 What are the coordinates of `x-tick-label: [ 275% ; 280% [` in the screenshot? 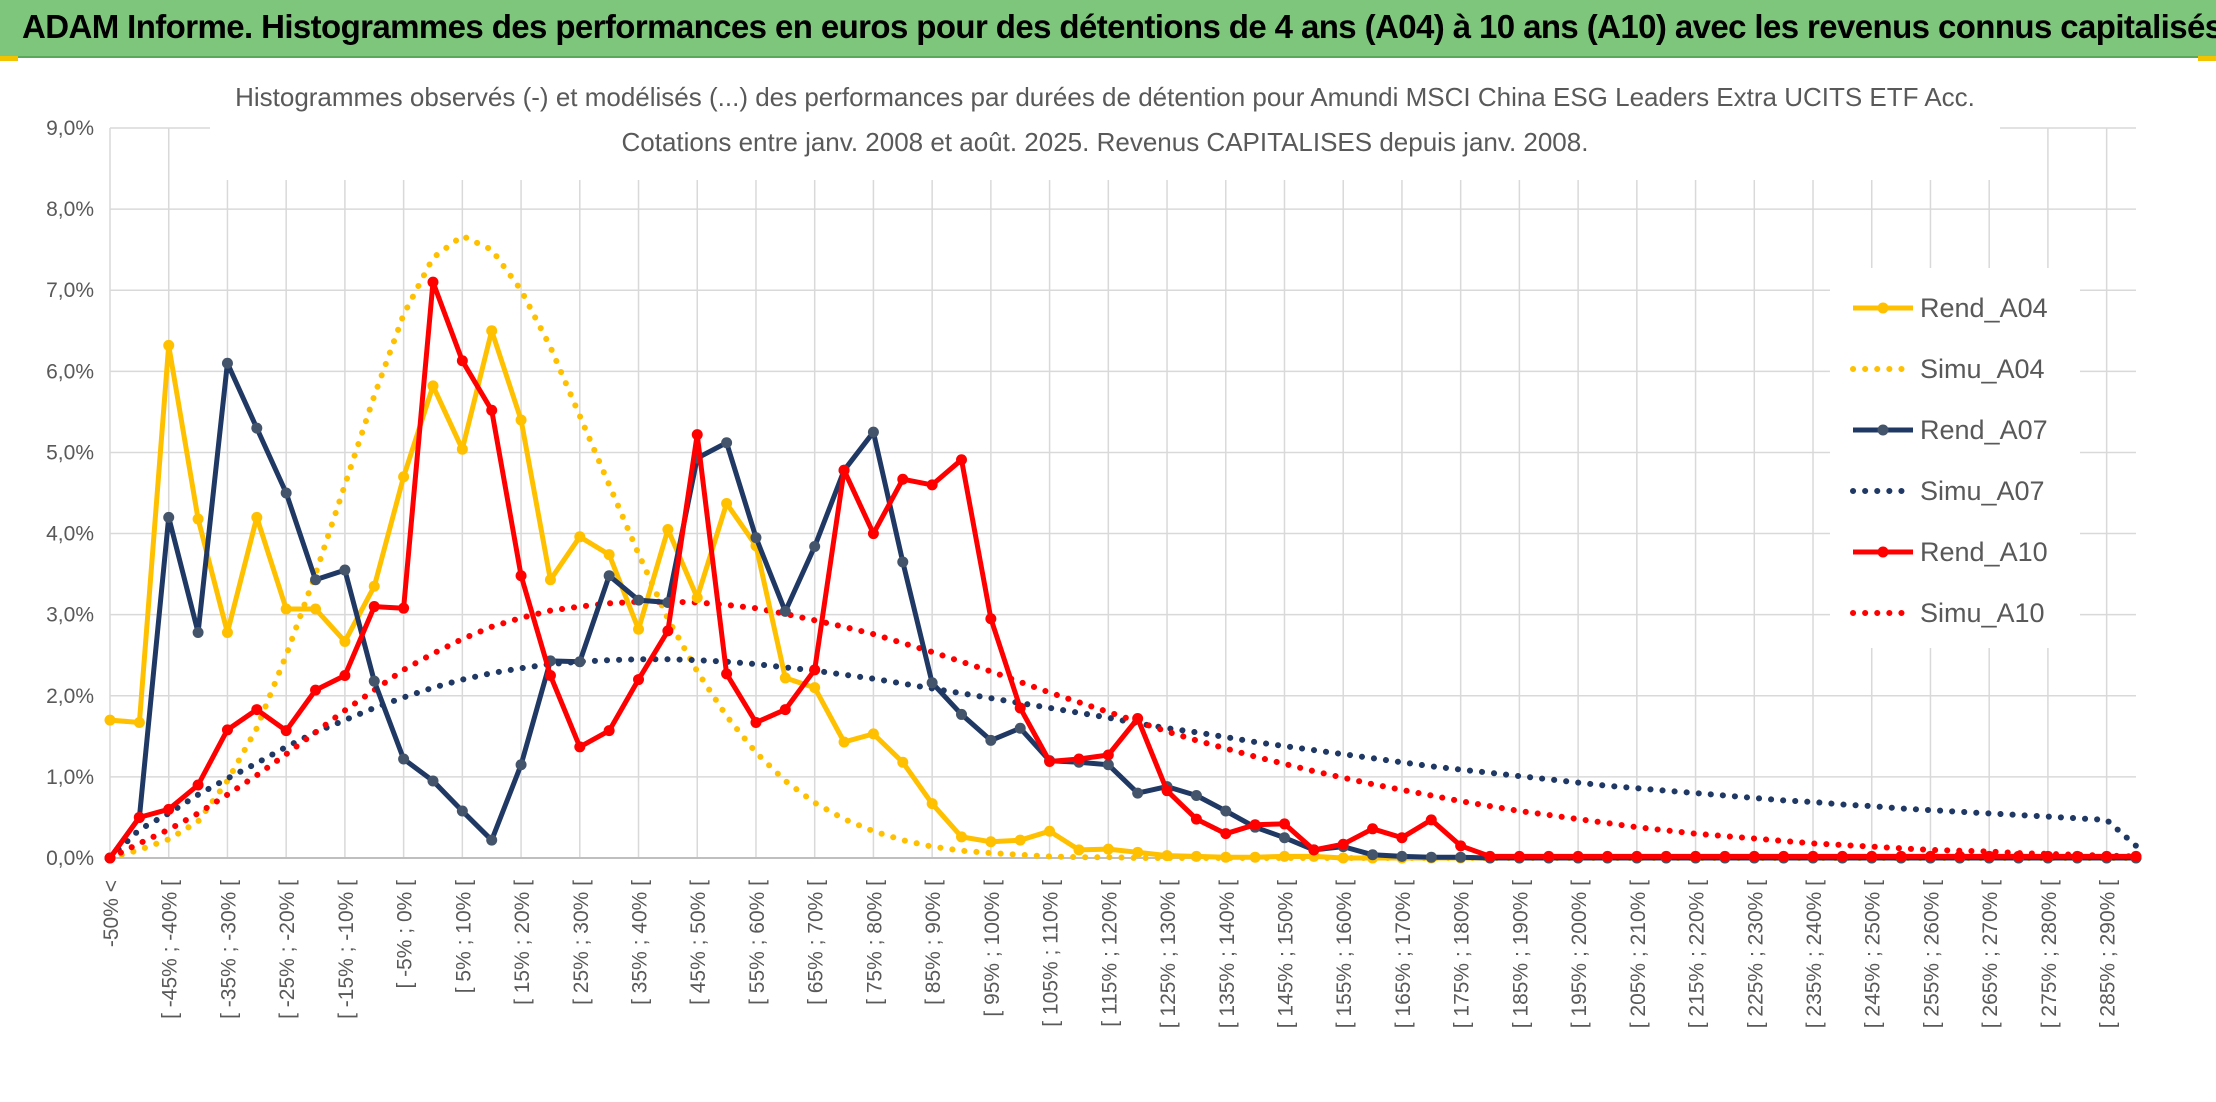 It's located at (2049, 954).